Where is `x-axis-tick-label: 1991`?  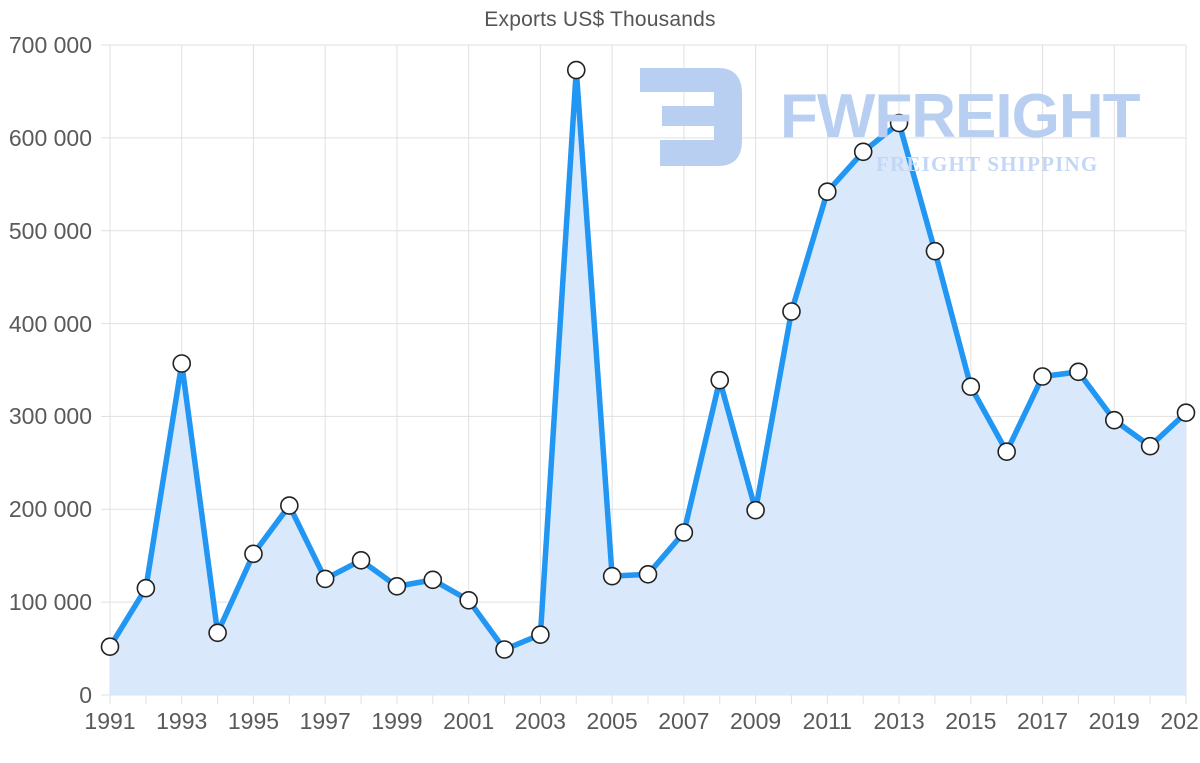
x-axis-tick-label: 1991 is located at coordinates (110, 721).